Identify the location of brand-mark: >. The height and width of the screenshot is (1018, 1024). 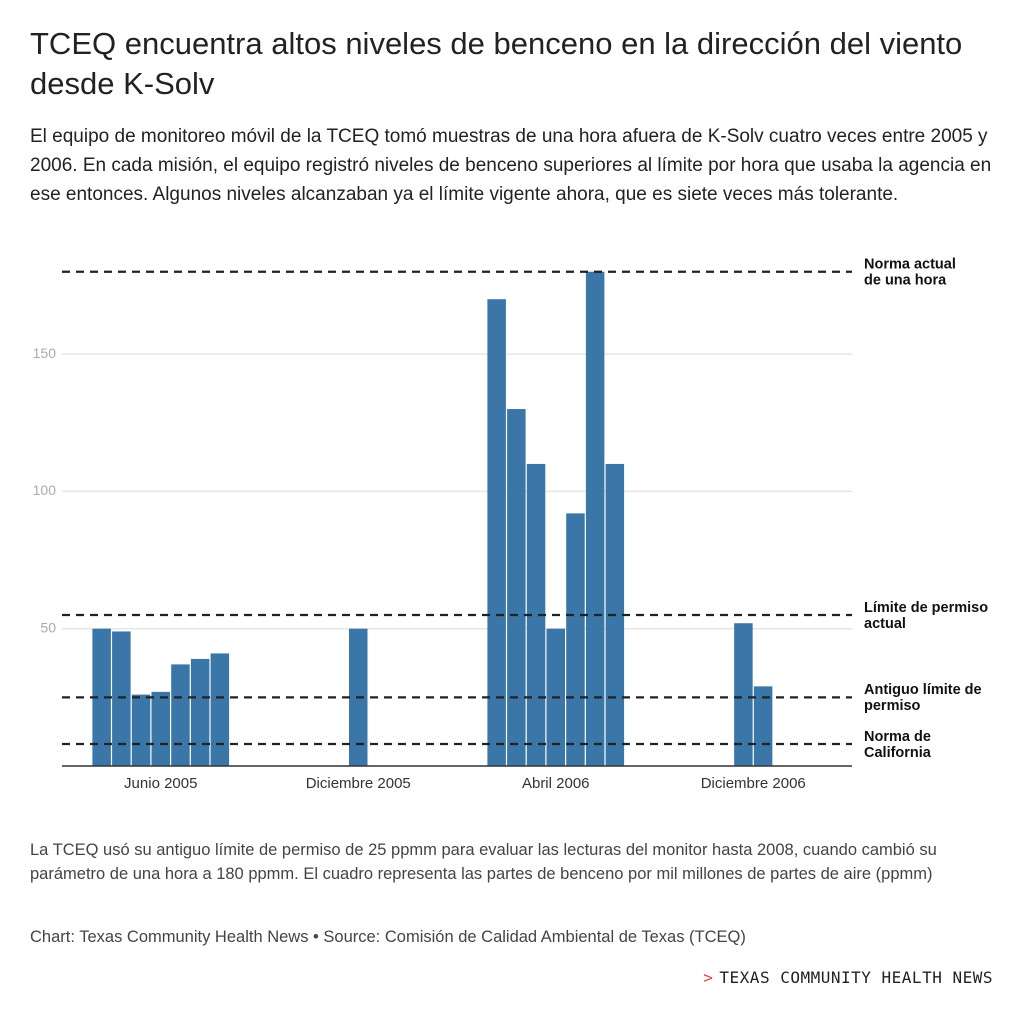
(708, 977).